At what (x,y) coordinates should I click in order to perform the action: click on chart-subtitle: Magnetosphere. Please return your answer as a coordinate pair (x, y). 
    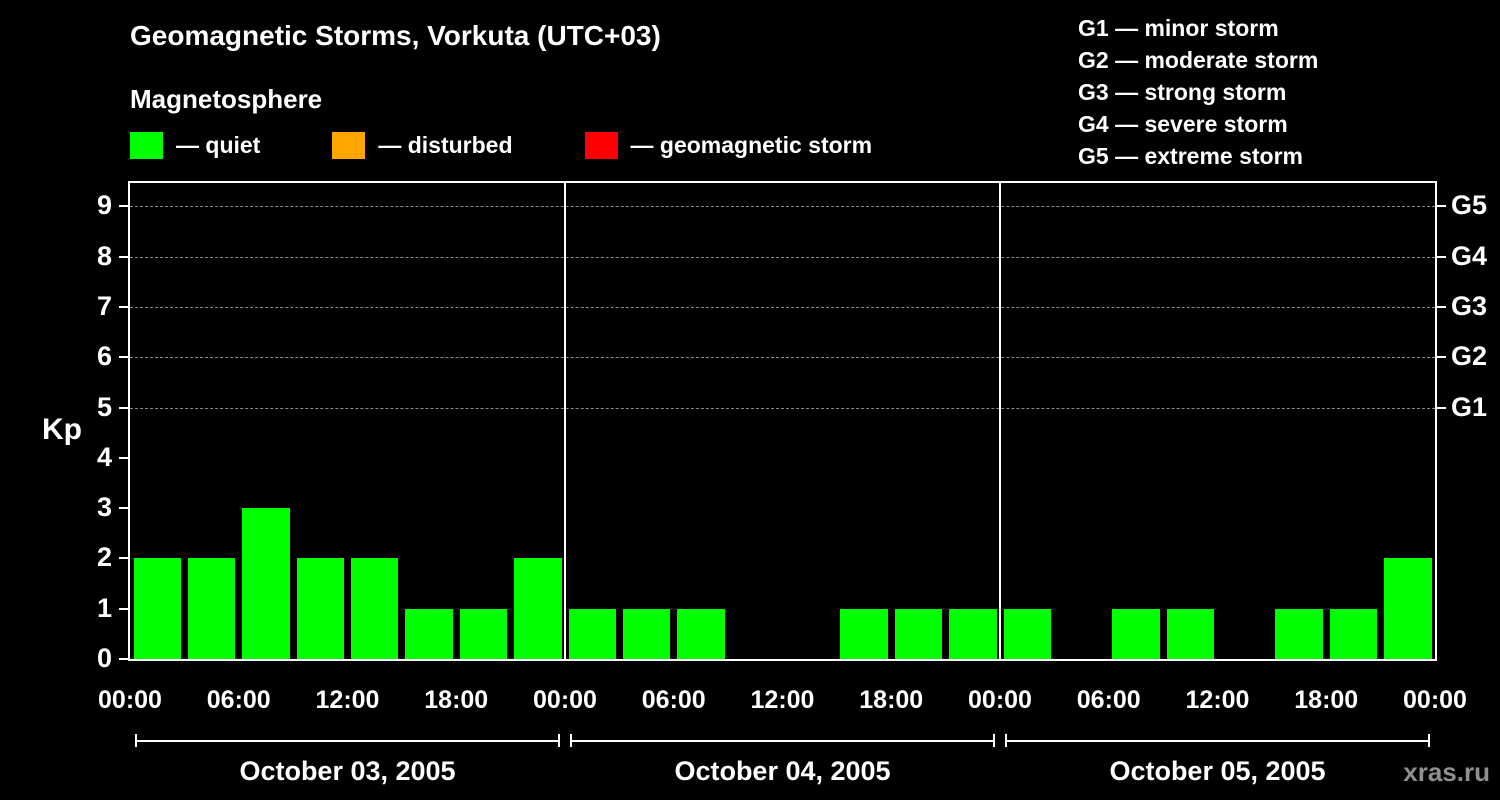
    Looking at the image, I should click on (226, 99).